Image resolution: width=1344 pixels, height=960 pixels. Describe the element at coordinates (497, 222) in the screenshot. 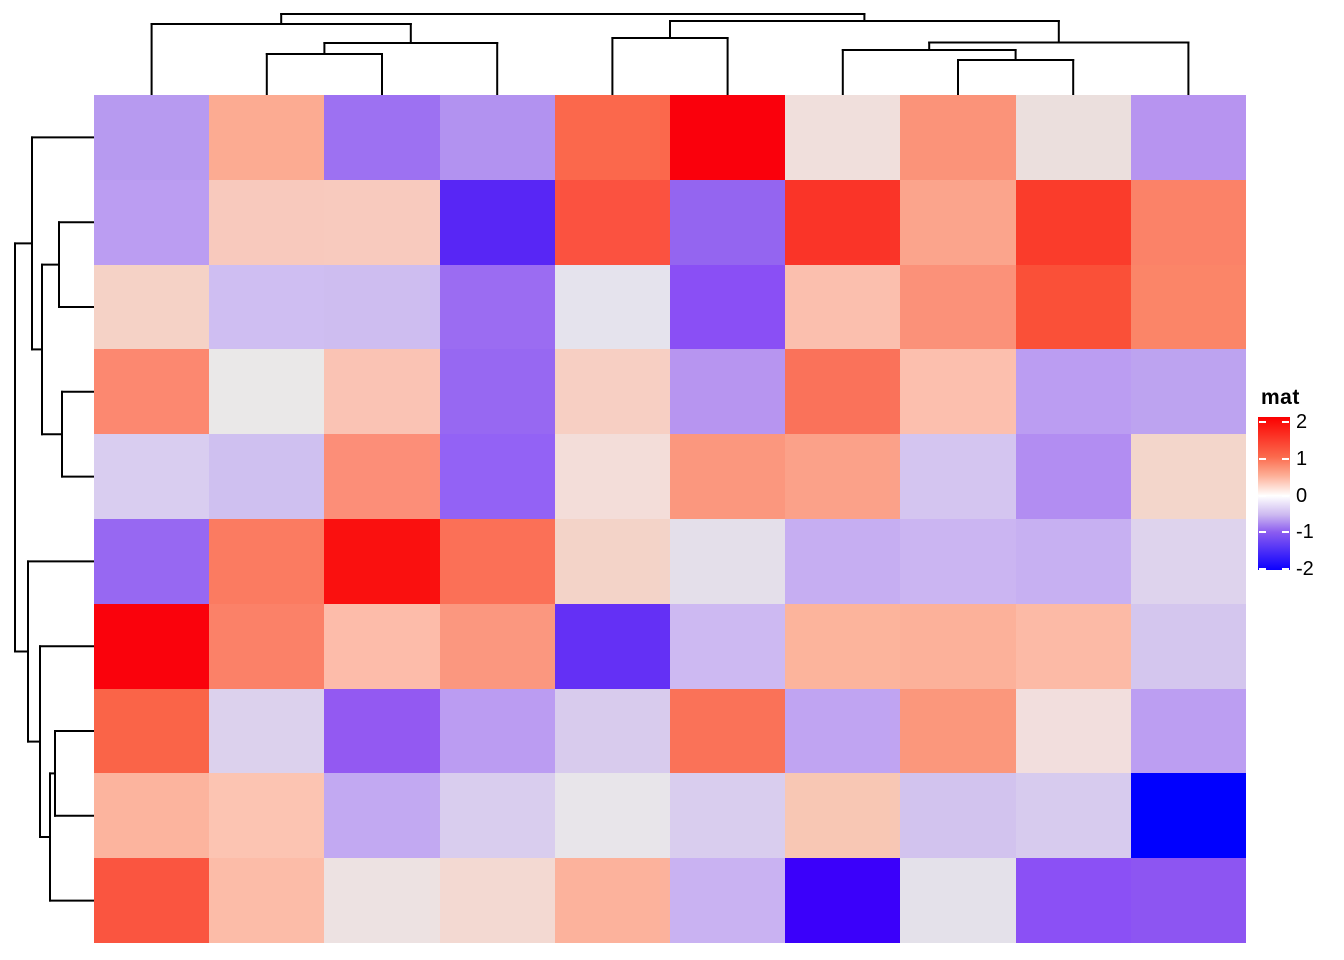

I see `heatmap-cell-r2-c4` at that location.